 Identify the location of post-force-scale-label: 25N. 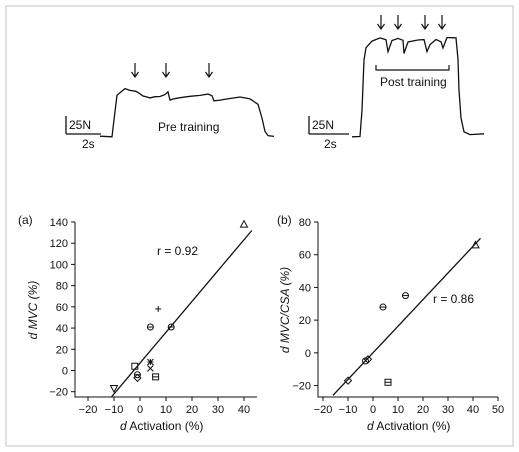
(323, 125).